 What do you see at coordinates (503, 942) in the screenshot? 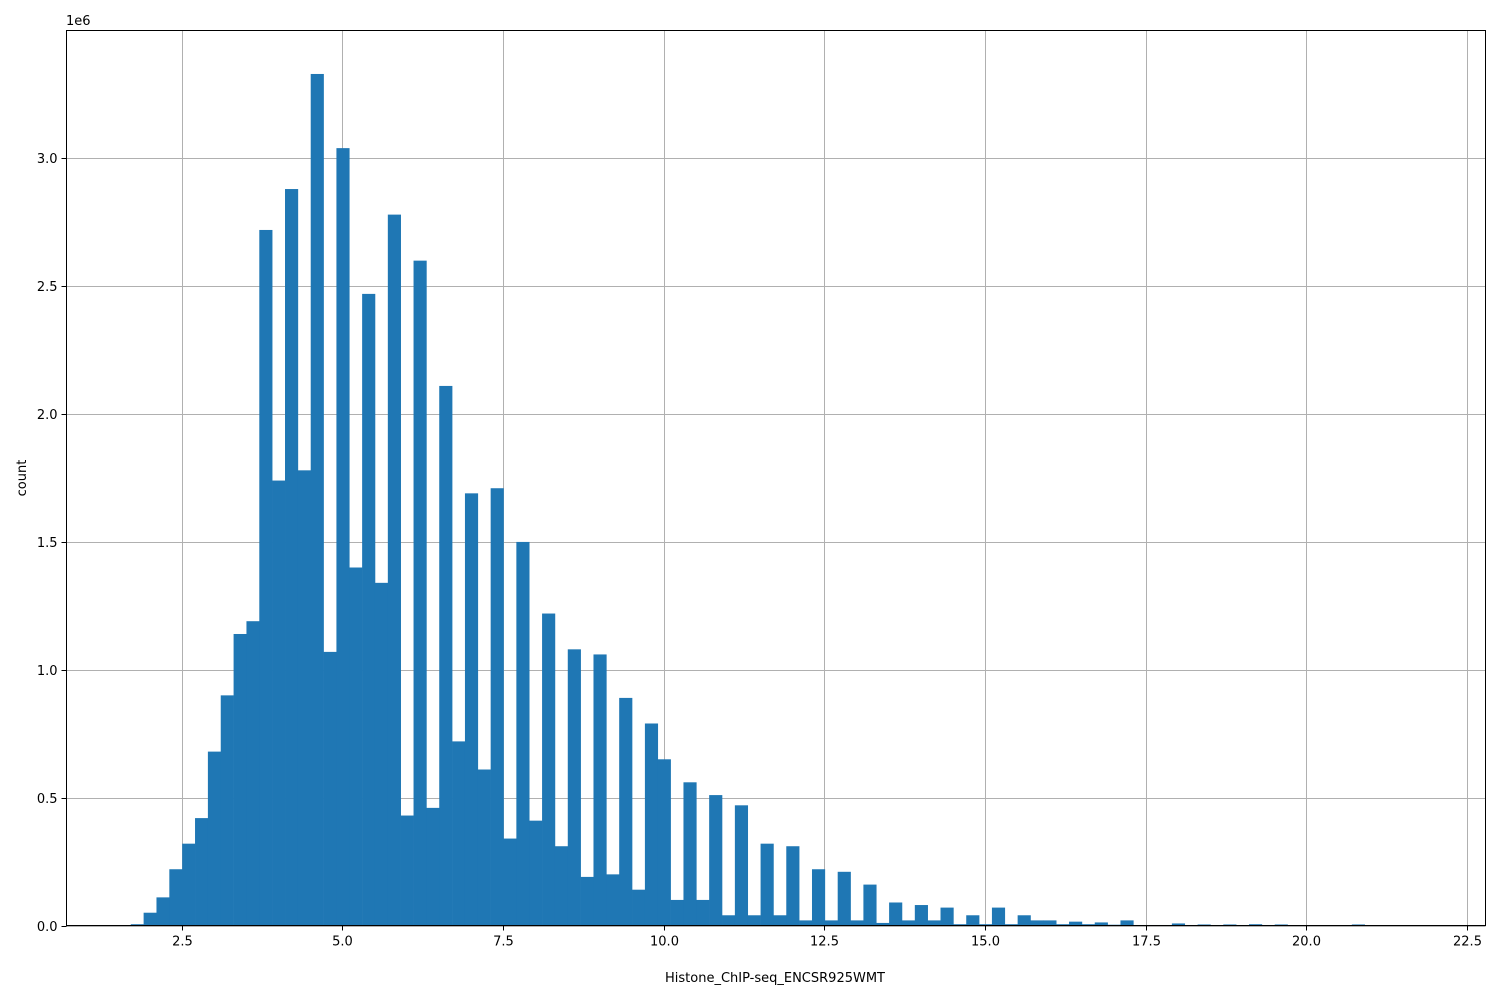
I see `x-tick-label: 7.5` at bounding box center [503, 942].